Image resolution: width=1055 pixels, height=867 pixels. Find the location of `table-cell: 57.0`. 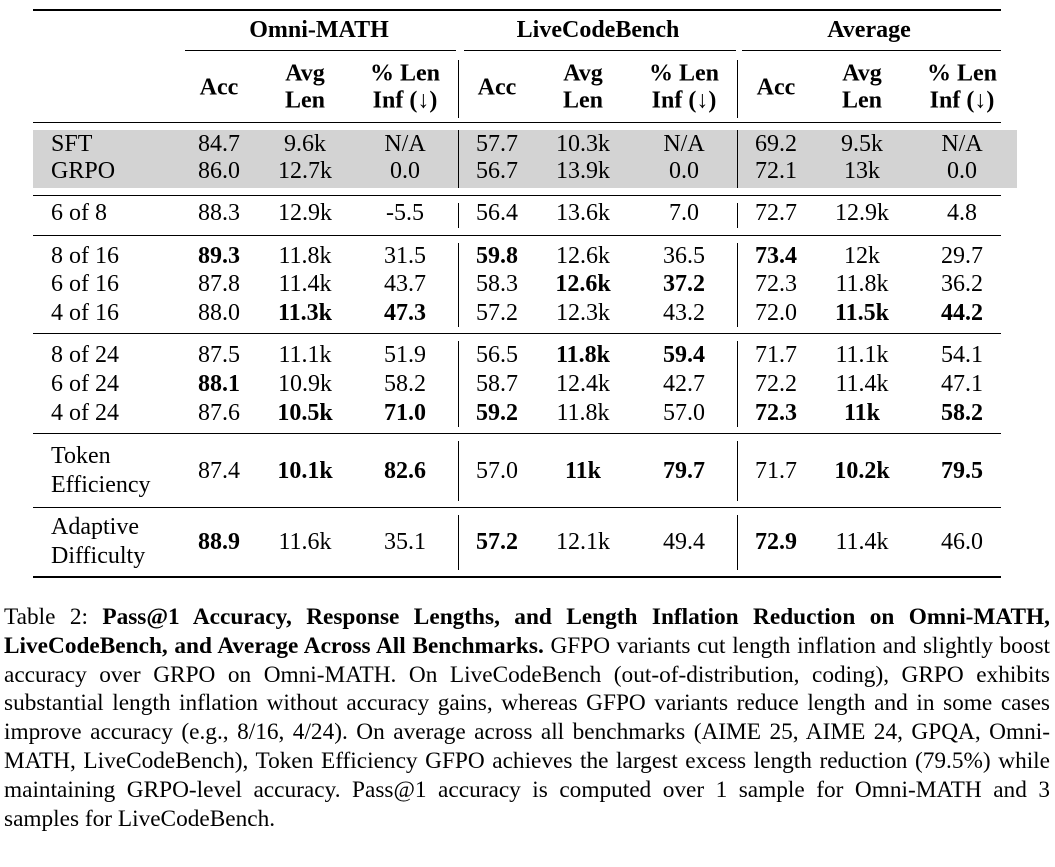

table-cell: 57.0 is located at coordinates (684, 413).